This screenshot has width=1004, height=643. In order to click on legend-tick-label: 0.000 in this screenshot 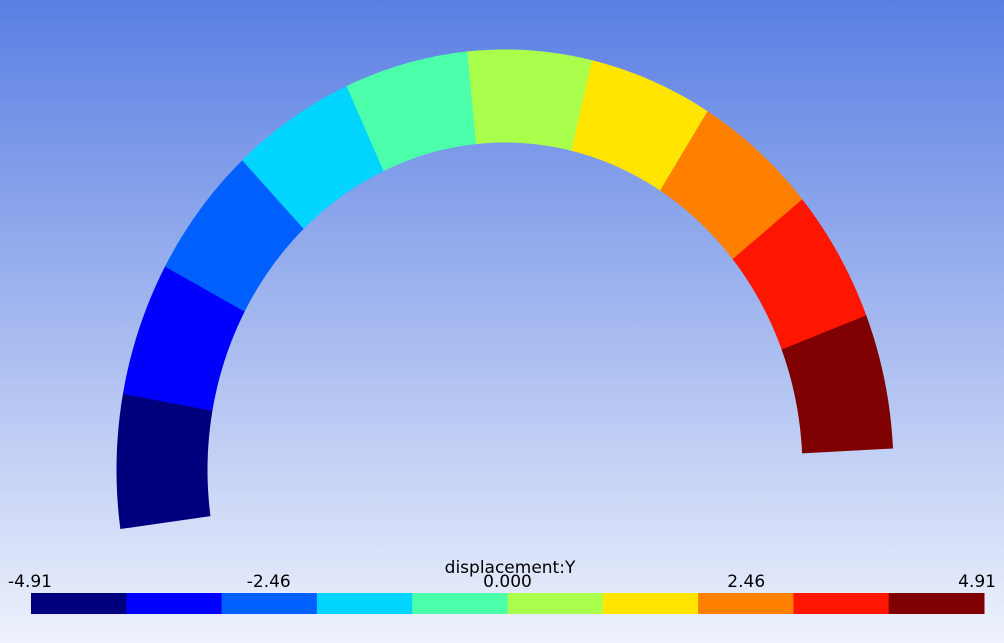, I will do `click(507, 582)`.